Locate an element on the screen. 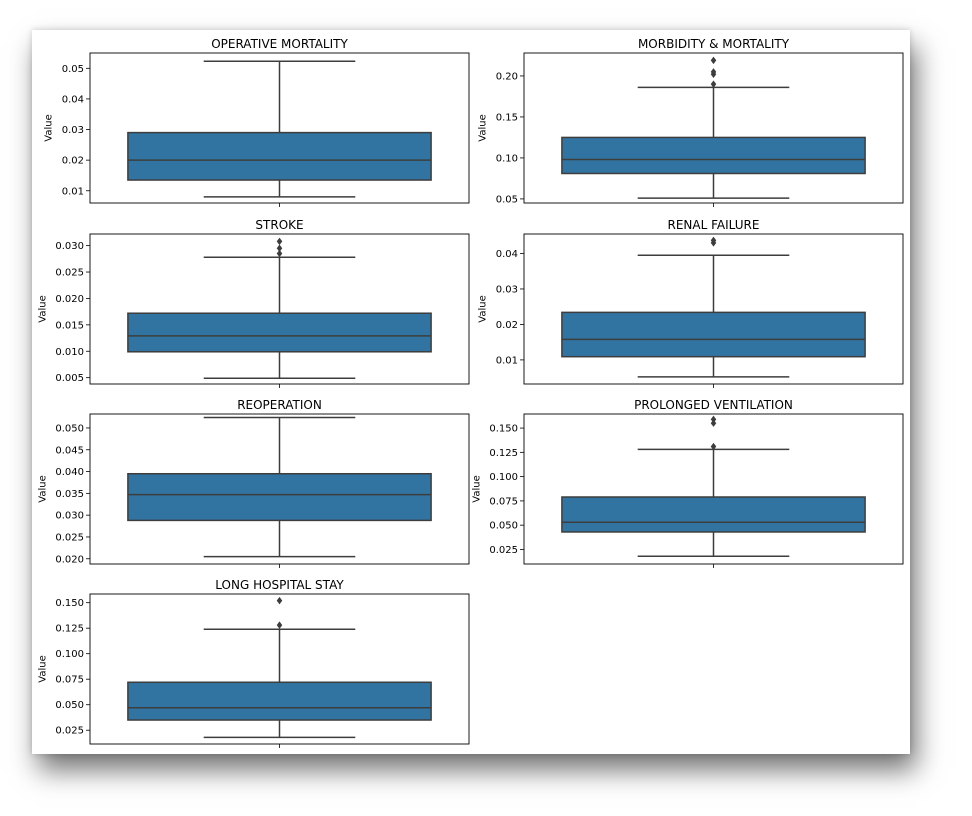 This screenshot has width=972, height=816. y-tick-label: 0.005 is located at coordinates (69, 378).